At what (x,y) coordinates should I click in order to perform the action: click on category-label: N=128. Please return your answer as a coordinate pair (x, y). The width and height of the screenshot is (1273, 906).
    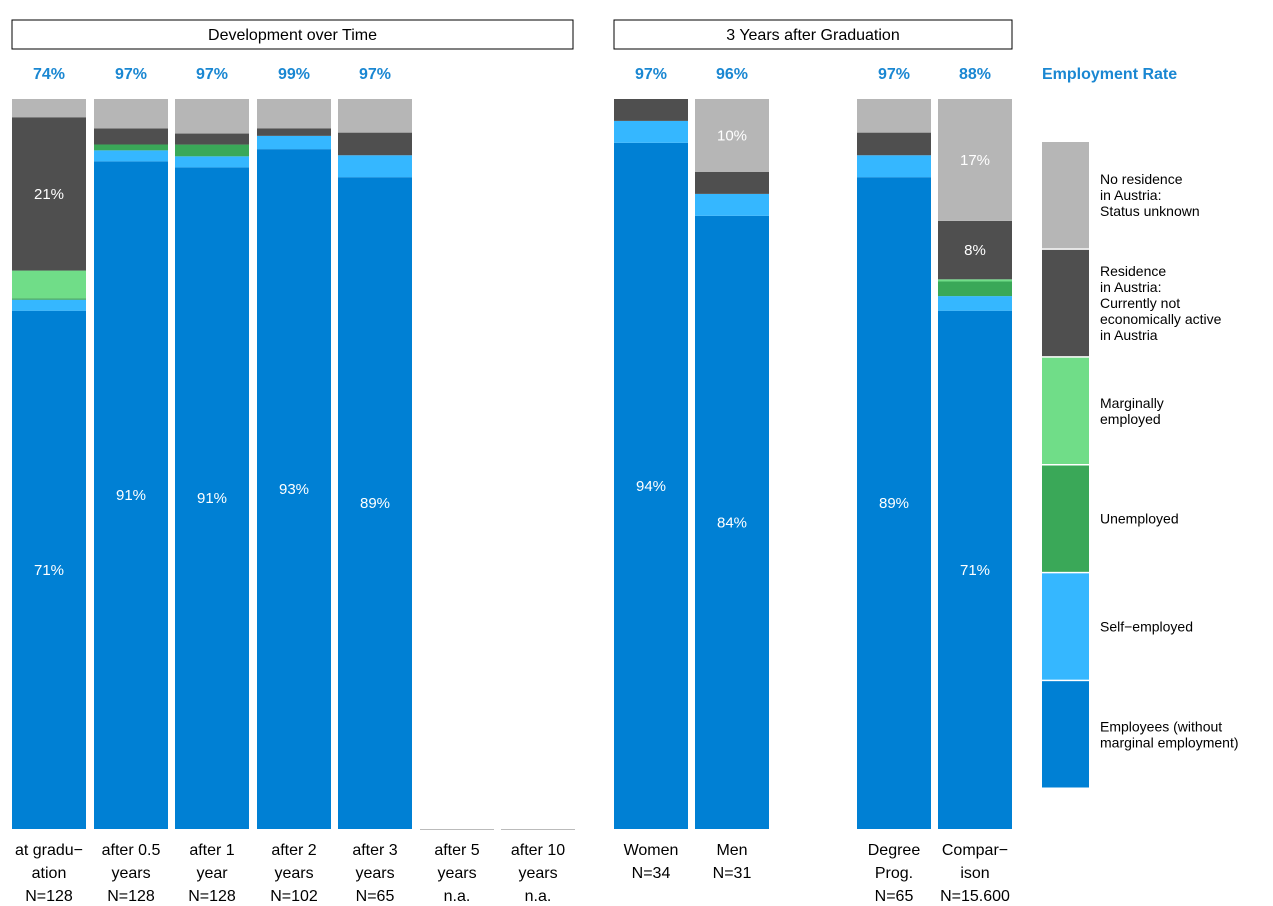
    Looking at the image, I should click on (131, 896).